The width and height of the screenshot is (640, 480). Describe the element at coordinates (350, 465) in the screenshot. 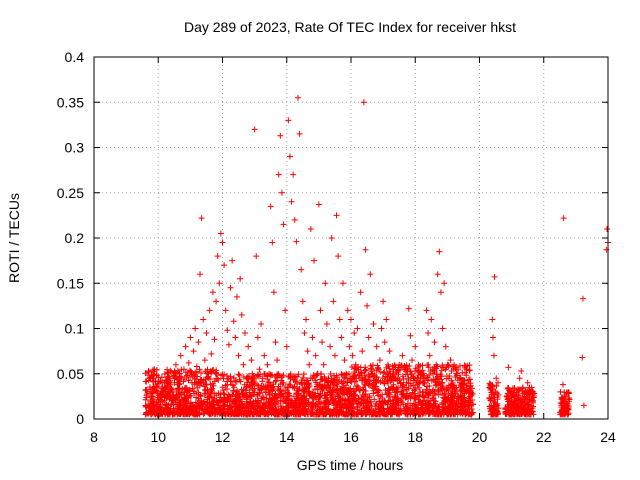

I see `x-axis-label: GPS time / hours` at that location.